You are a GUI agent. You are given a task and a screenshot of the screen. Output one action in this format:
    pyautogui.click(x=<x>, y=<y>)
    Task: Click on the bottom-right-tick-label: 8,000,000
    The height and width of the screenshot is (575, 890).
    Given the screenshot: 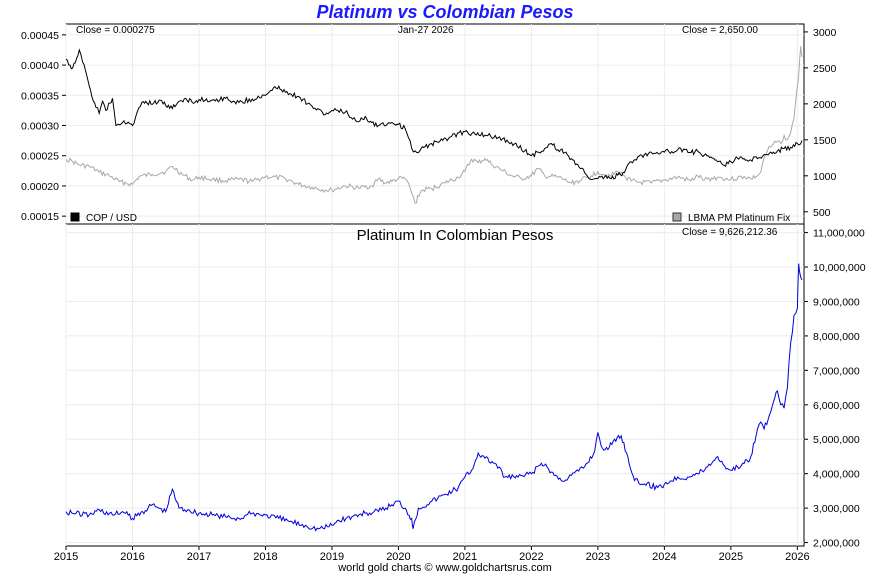 What is the action you would take?
    pyautogui.click(x=836, y=337)
    